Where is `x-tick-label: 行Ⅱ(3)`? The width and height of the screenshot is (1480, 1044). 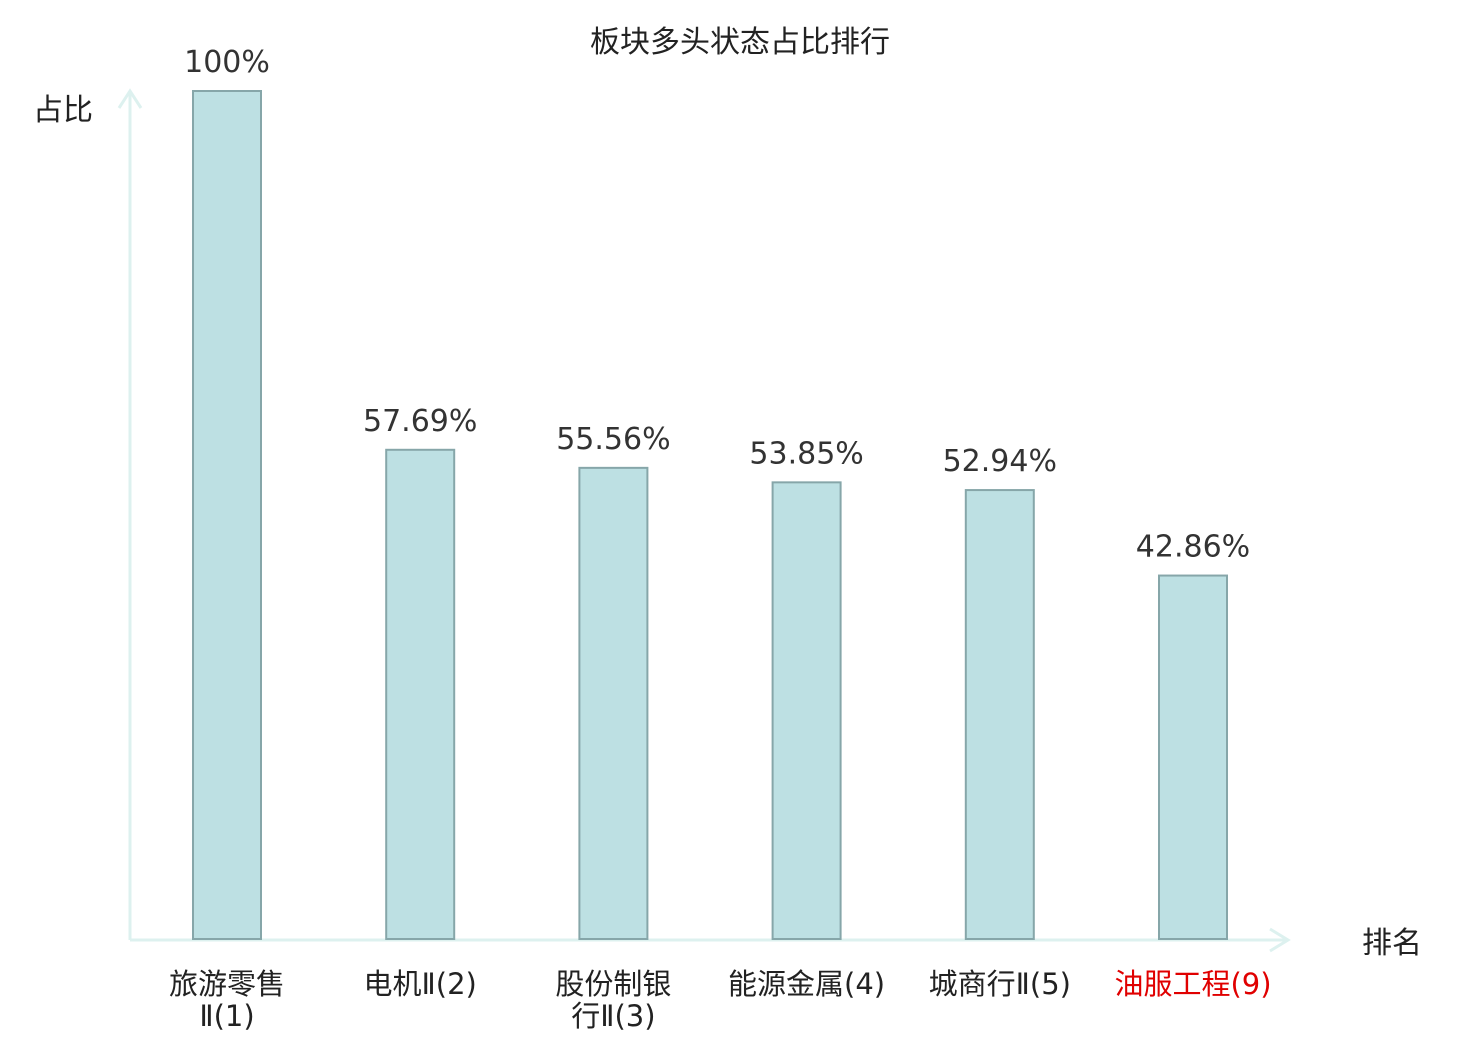 x-tick-label: 行Ⅱ(3) is located at coordinates (613, 1016).